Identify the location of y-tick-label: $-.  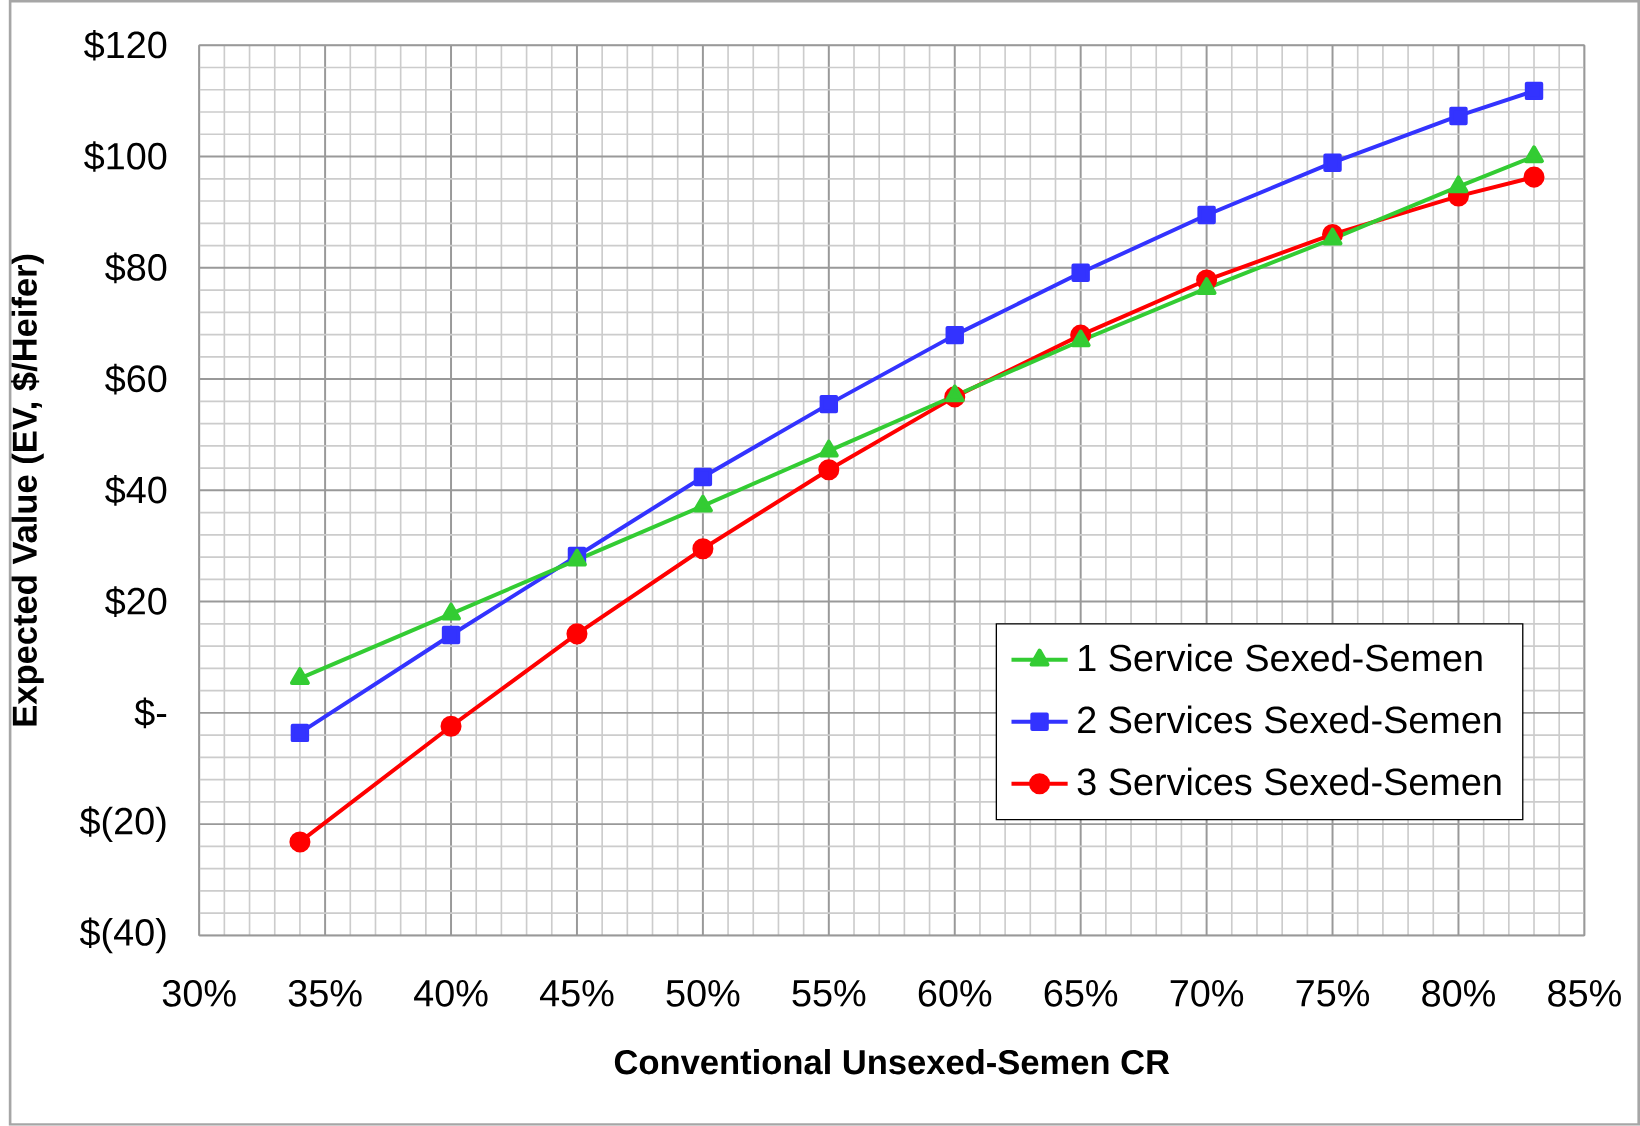
(150, 713).